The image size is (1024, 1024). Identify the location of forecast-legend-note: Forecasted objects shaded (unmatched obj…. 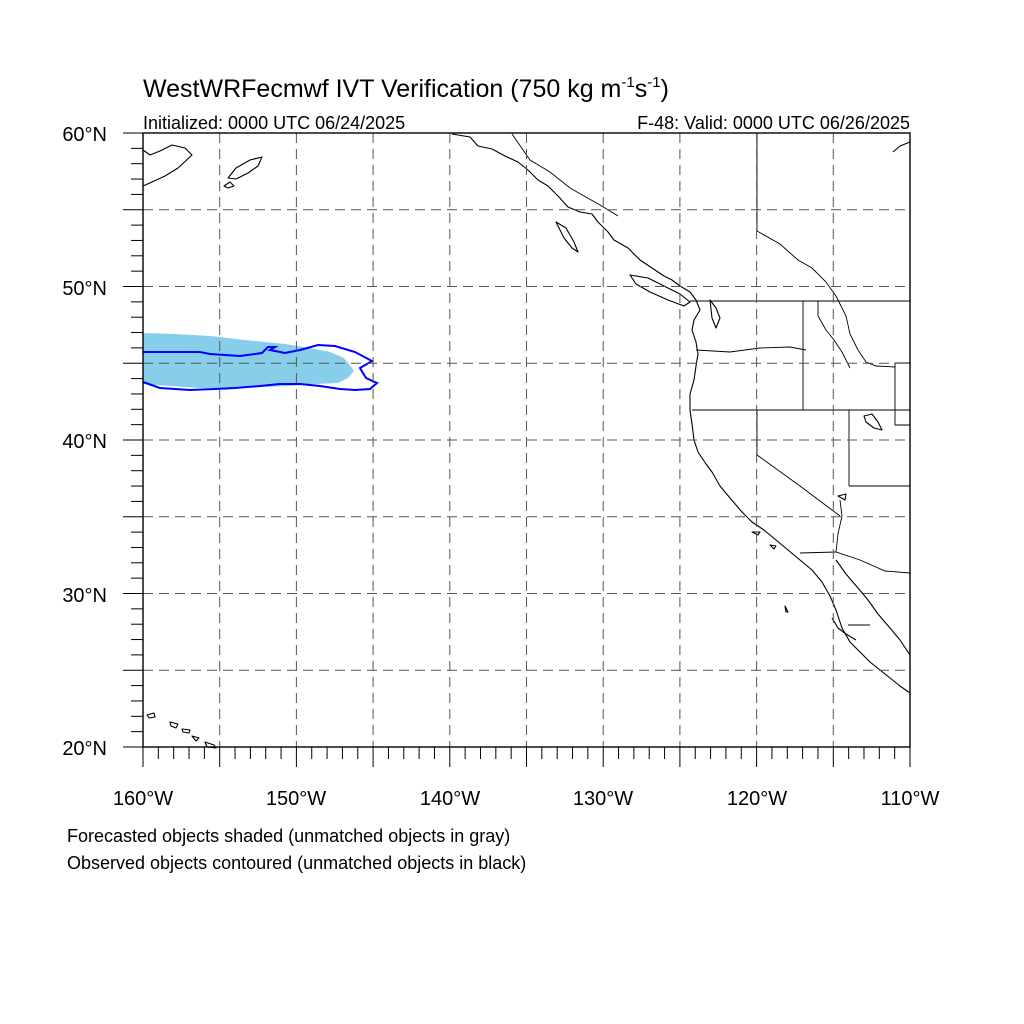
(288, 836).